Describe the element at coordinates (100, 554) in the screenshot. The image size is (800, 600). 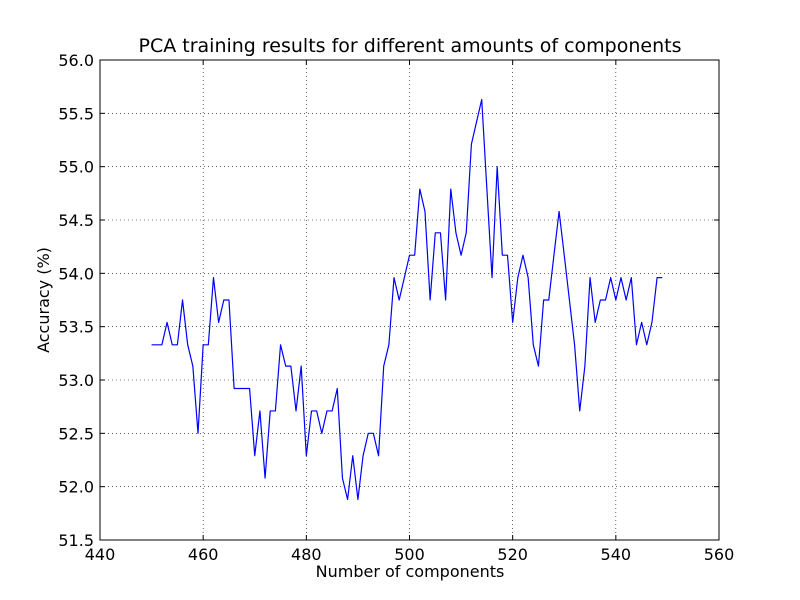
I see `x-tick-label: 440` at that location.